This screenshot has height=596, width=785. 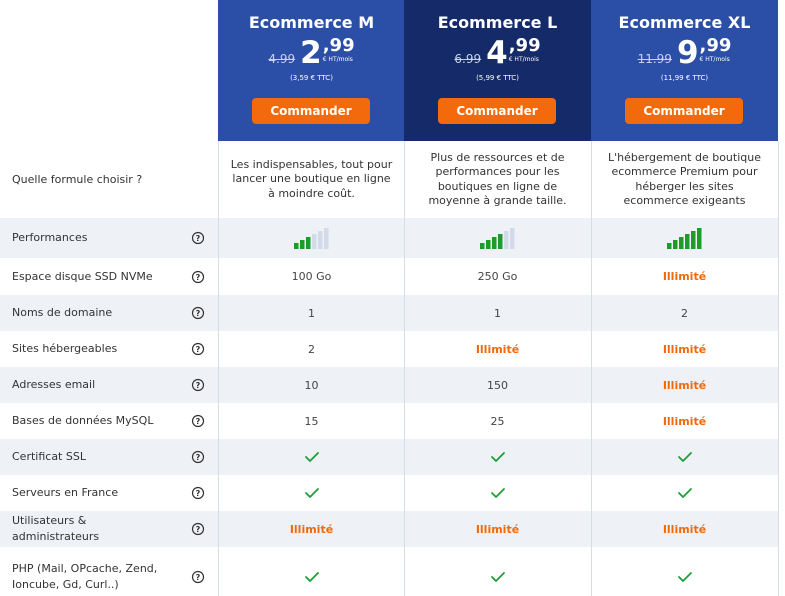 What do you see at coordinates (389, 457) in the screenshot?
I see `table-row: Certificat SSL?` at bounding box center [389, 457].